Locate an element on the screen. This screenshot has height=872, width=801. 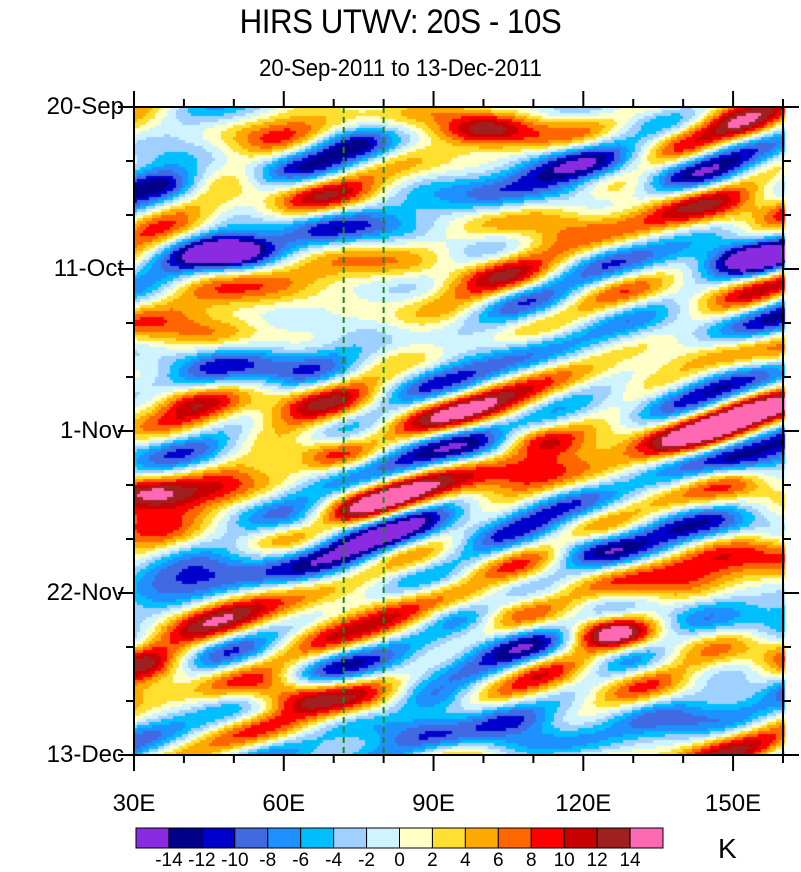
x-tick-label: 150E is located at coordinates (733, 803).